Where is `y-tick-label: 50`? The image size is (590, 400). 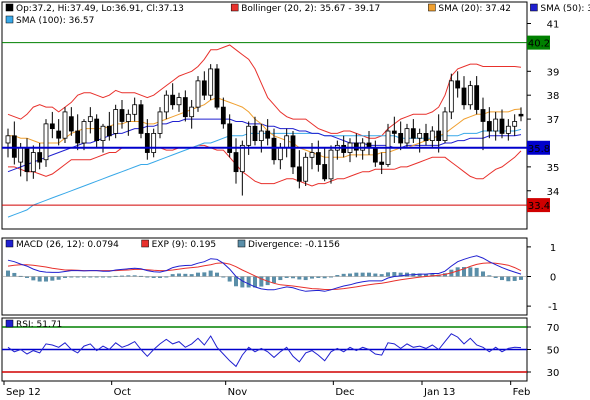 y-tick-label: 50 is located at coordinates (553, 351).